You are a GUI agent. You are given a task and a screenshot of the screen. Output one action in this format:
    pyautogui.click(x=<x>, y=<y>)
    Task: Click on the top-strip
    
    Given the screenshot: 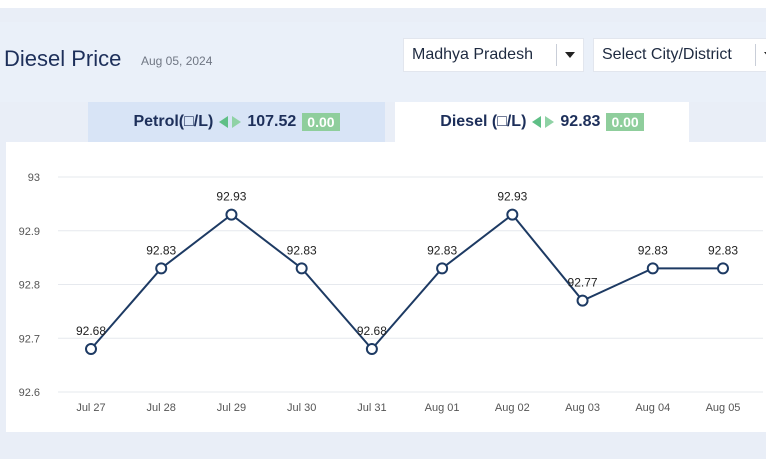 What is the action you would take?
    pyautogui.click(x=383, y=4)
    